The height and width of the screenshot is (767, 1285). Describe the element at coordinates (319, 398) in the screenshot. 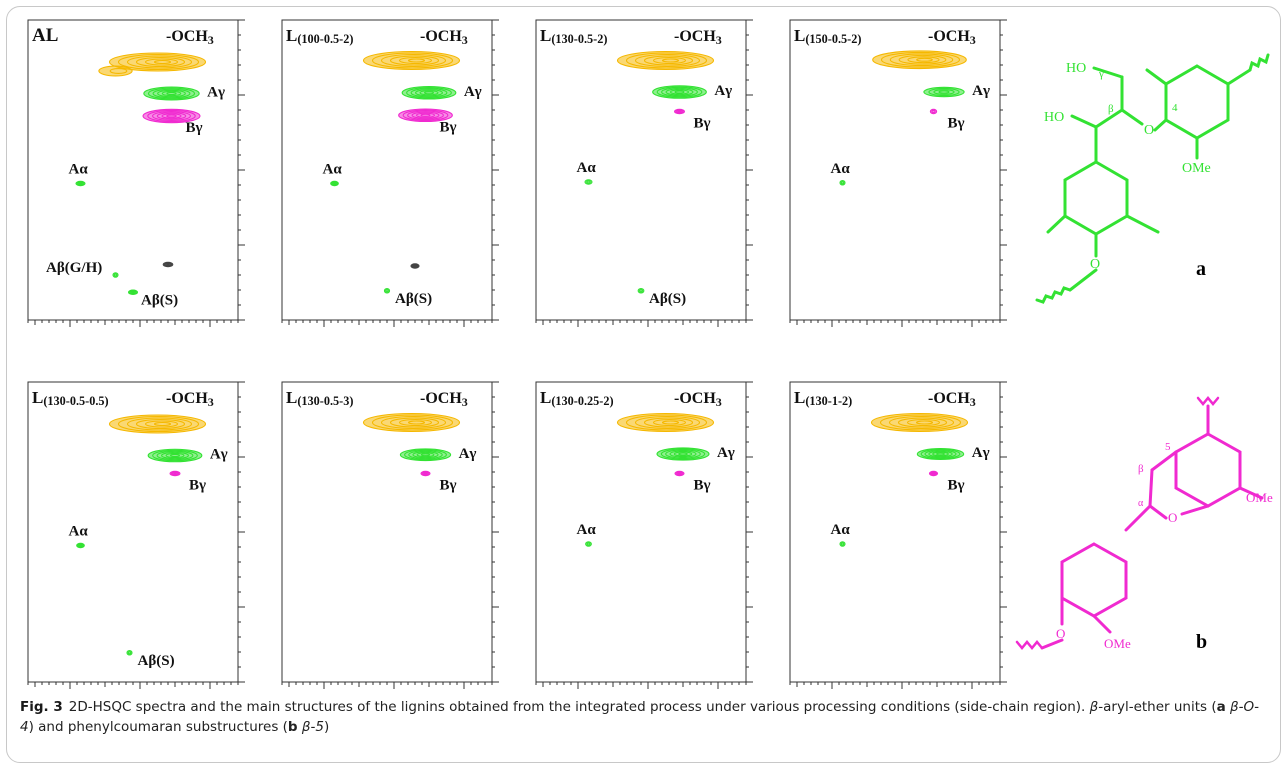

I see `panel-label: L(130-0.5-3)` at that location.